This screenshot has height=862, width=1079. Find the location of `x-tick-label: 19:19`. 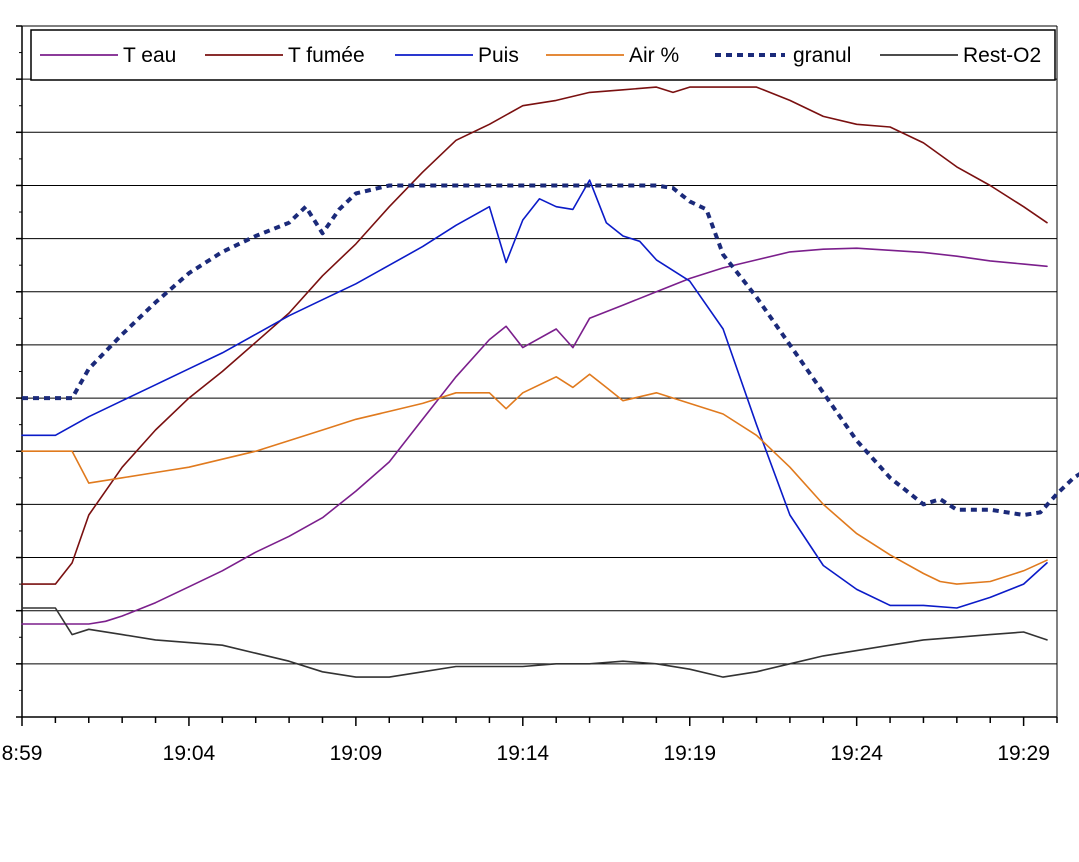

x-tick-label: 19:19 is located at coordinates (689, 753).